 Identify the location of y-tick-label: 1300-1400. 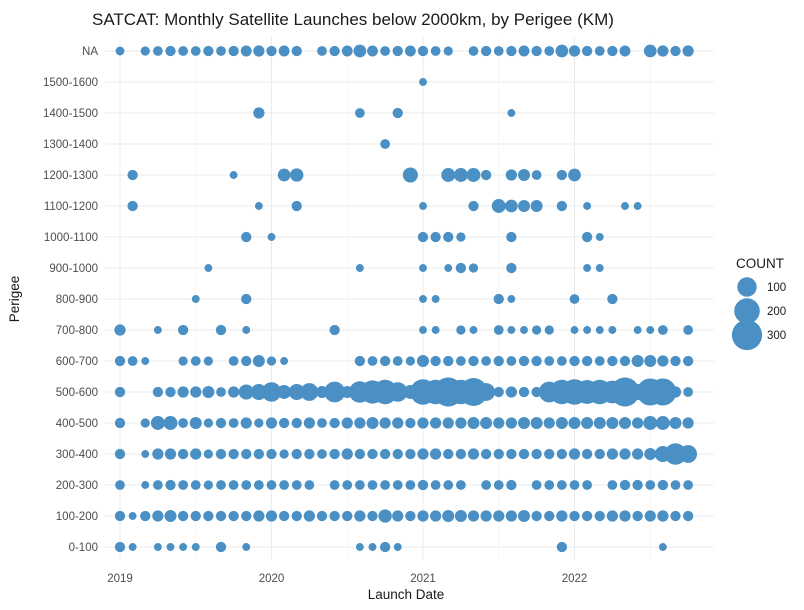
(70, 145).